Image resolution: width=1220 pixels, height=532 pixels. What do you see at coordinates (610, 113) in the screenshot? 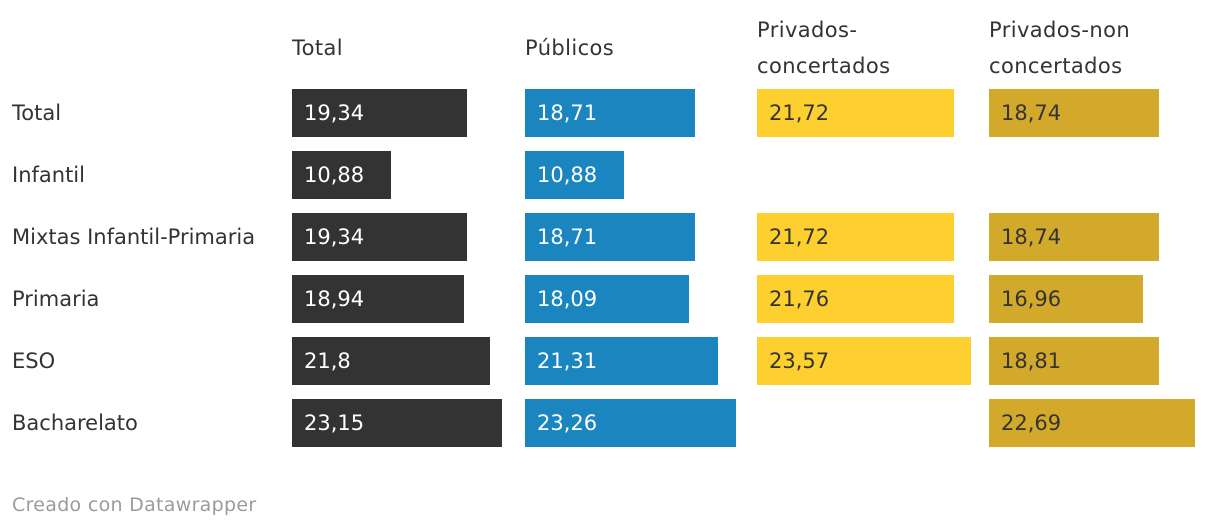
I see `bar-publicos-total: 18,71` at bounding box center [610, 113].